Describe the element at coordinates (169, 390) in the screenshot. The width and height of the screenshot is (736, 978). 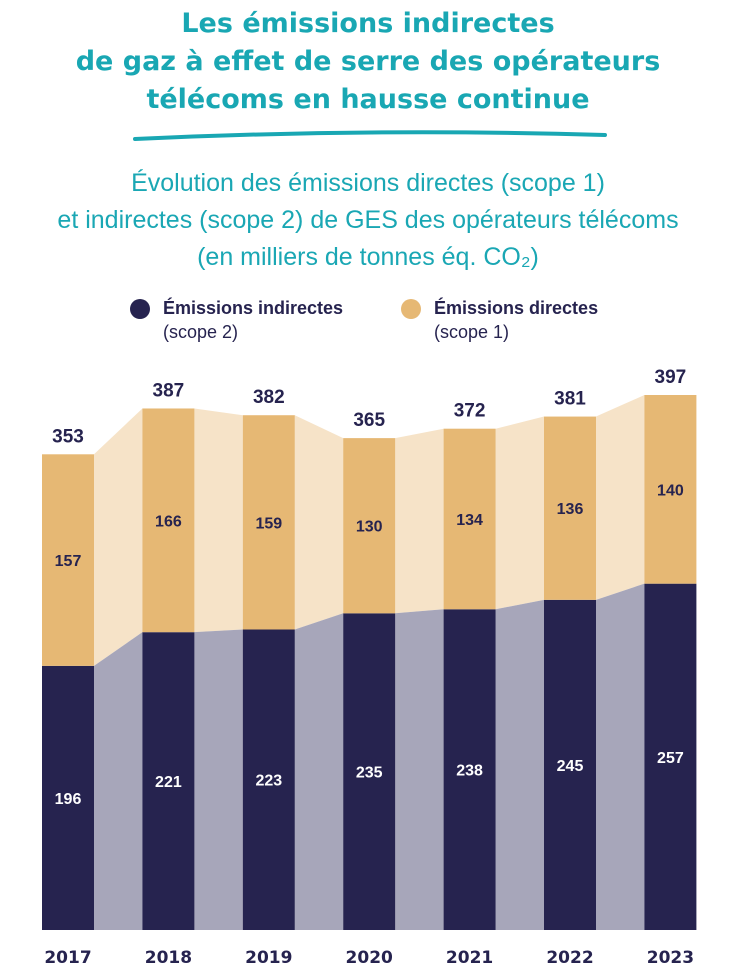
I see `total-label: 387` at that location.